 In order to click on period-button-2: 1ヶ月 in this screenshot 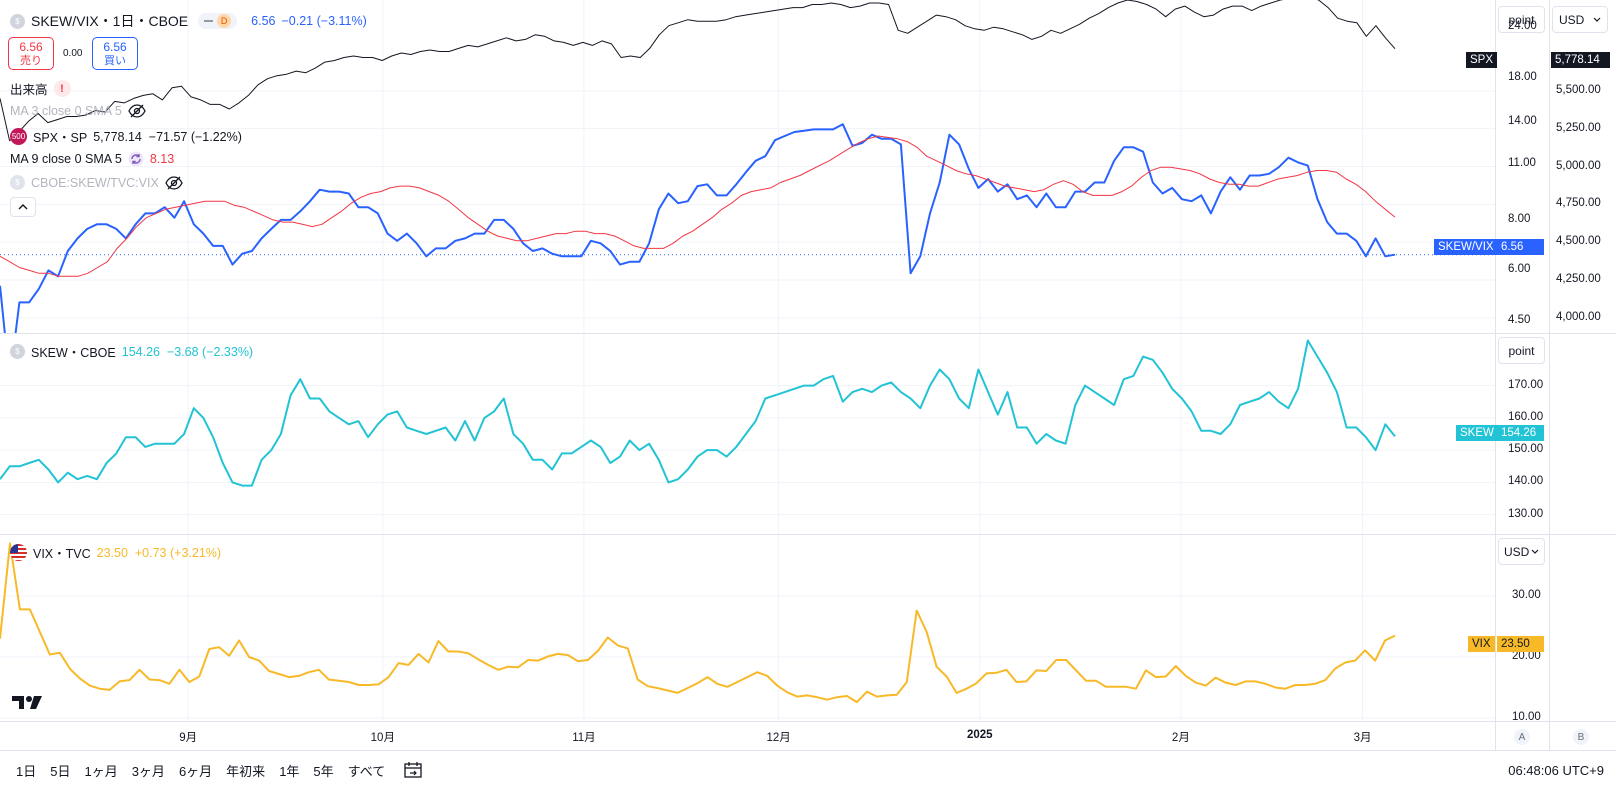, I will do `click(101, 771)`.